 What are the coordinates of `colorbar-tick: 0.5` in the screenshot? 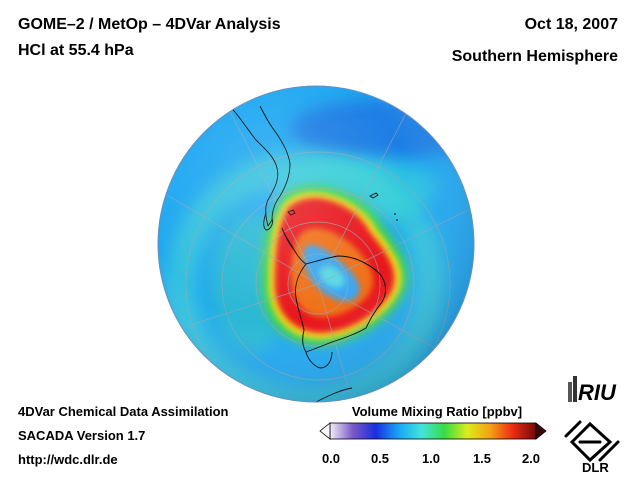 It's located at (380, 458).